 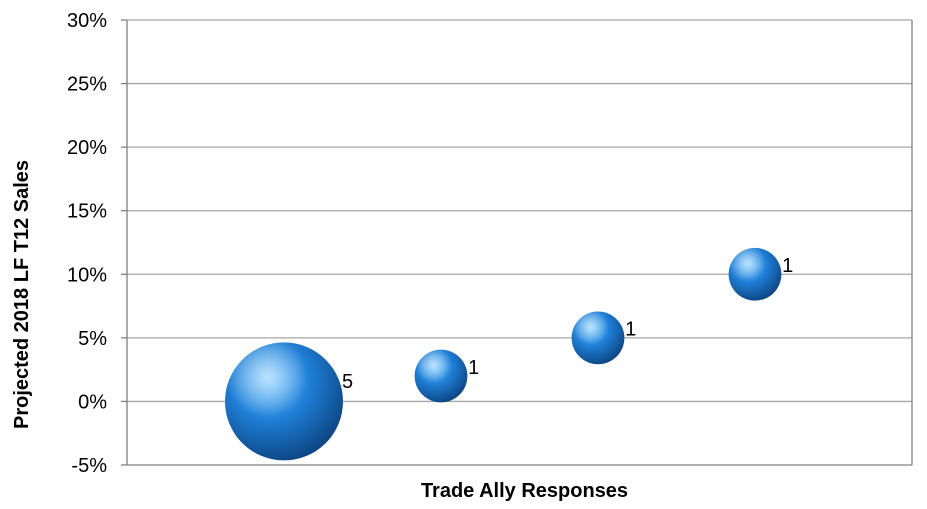 I want to click on y-tick-label: 10%, so click(x=87, y=275).